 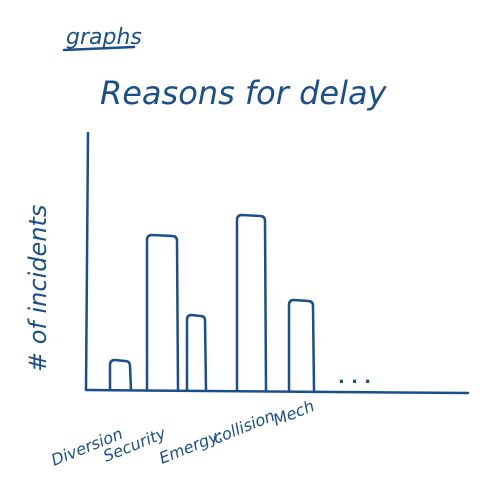 What do you see at coordinates (293, 413) in the screenshot?
I see `x-tick-label-4: Mech` at bounding box center [293, 413].